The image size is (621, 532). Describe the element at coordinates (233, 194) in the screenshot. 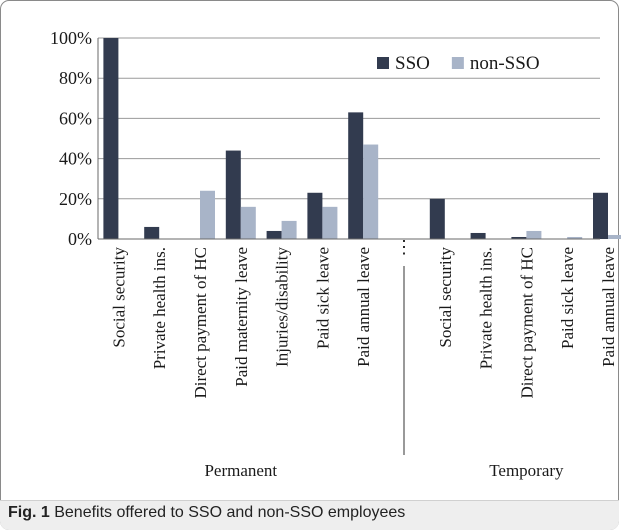

I see `bar-permanent-4-sso` at that location.